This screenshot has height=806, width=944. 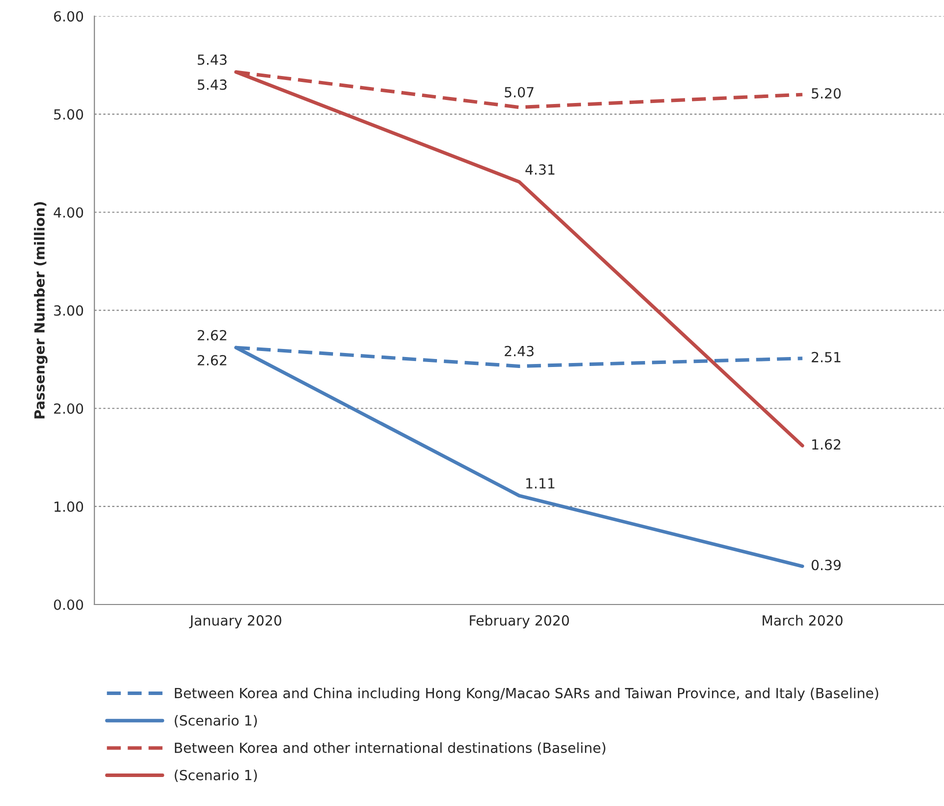 I want to click on data-label: 1.11, so click(x=540, y=483).